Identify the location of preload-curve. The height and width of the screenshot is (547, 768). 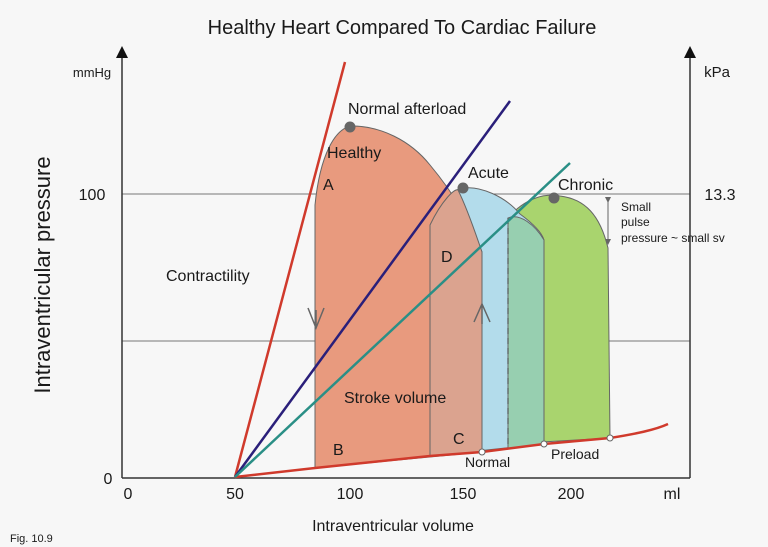
(451, 450).